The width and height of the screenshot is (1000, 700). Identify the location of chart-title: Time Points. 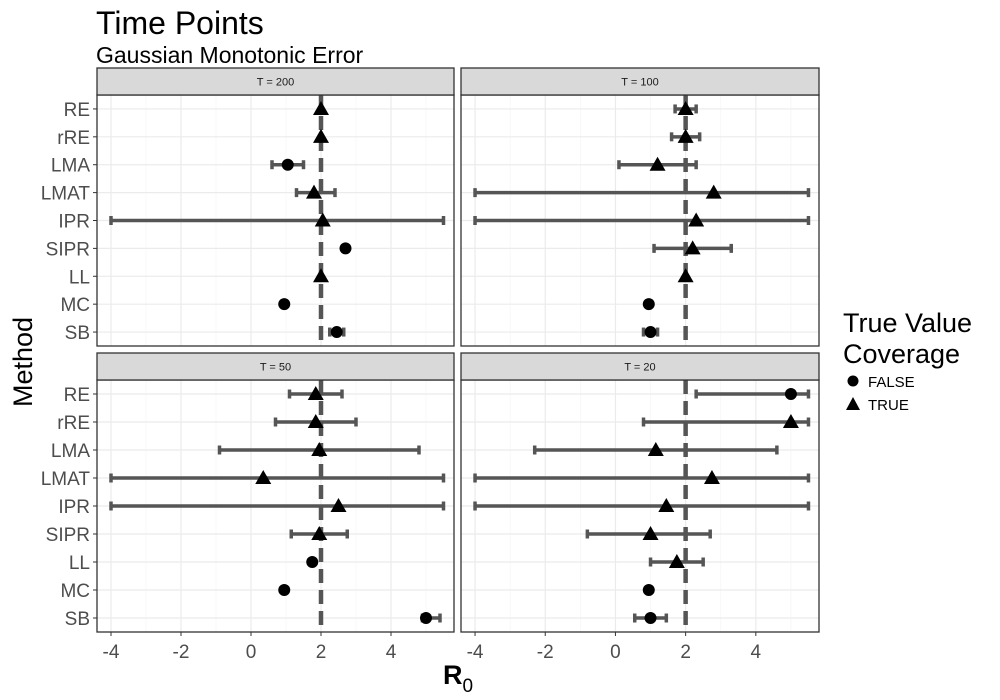
(180, 23).